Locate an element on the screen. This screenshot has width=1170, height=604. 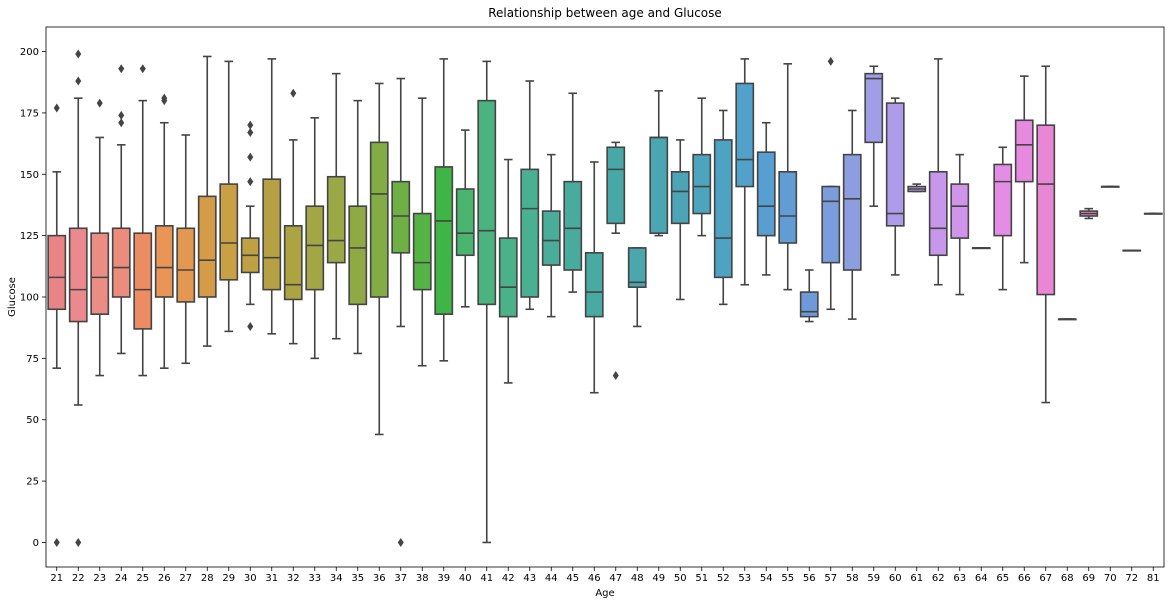
chart-title: Relationship between age and Glucose is located at coordinates (605, 13).